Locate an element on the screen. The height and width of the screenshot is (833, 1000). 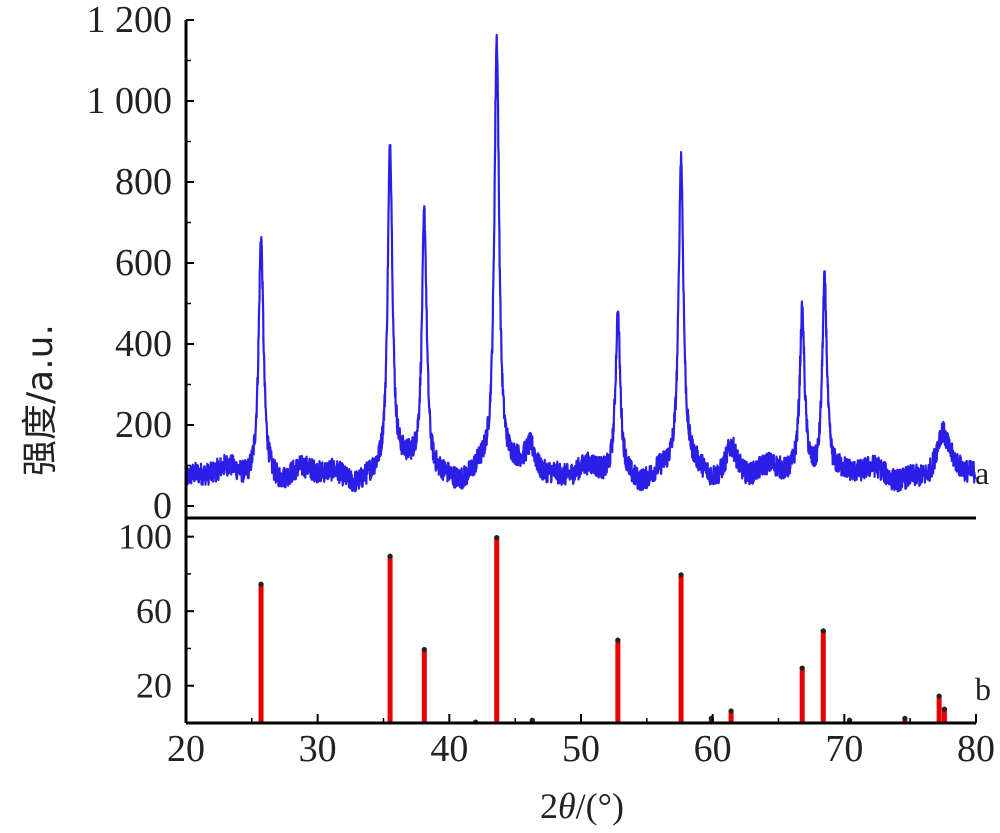
x-tick-label-4: 60 is located at coordinates (713, 749).